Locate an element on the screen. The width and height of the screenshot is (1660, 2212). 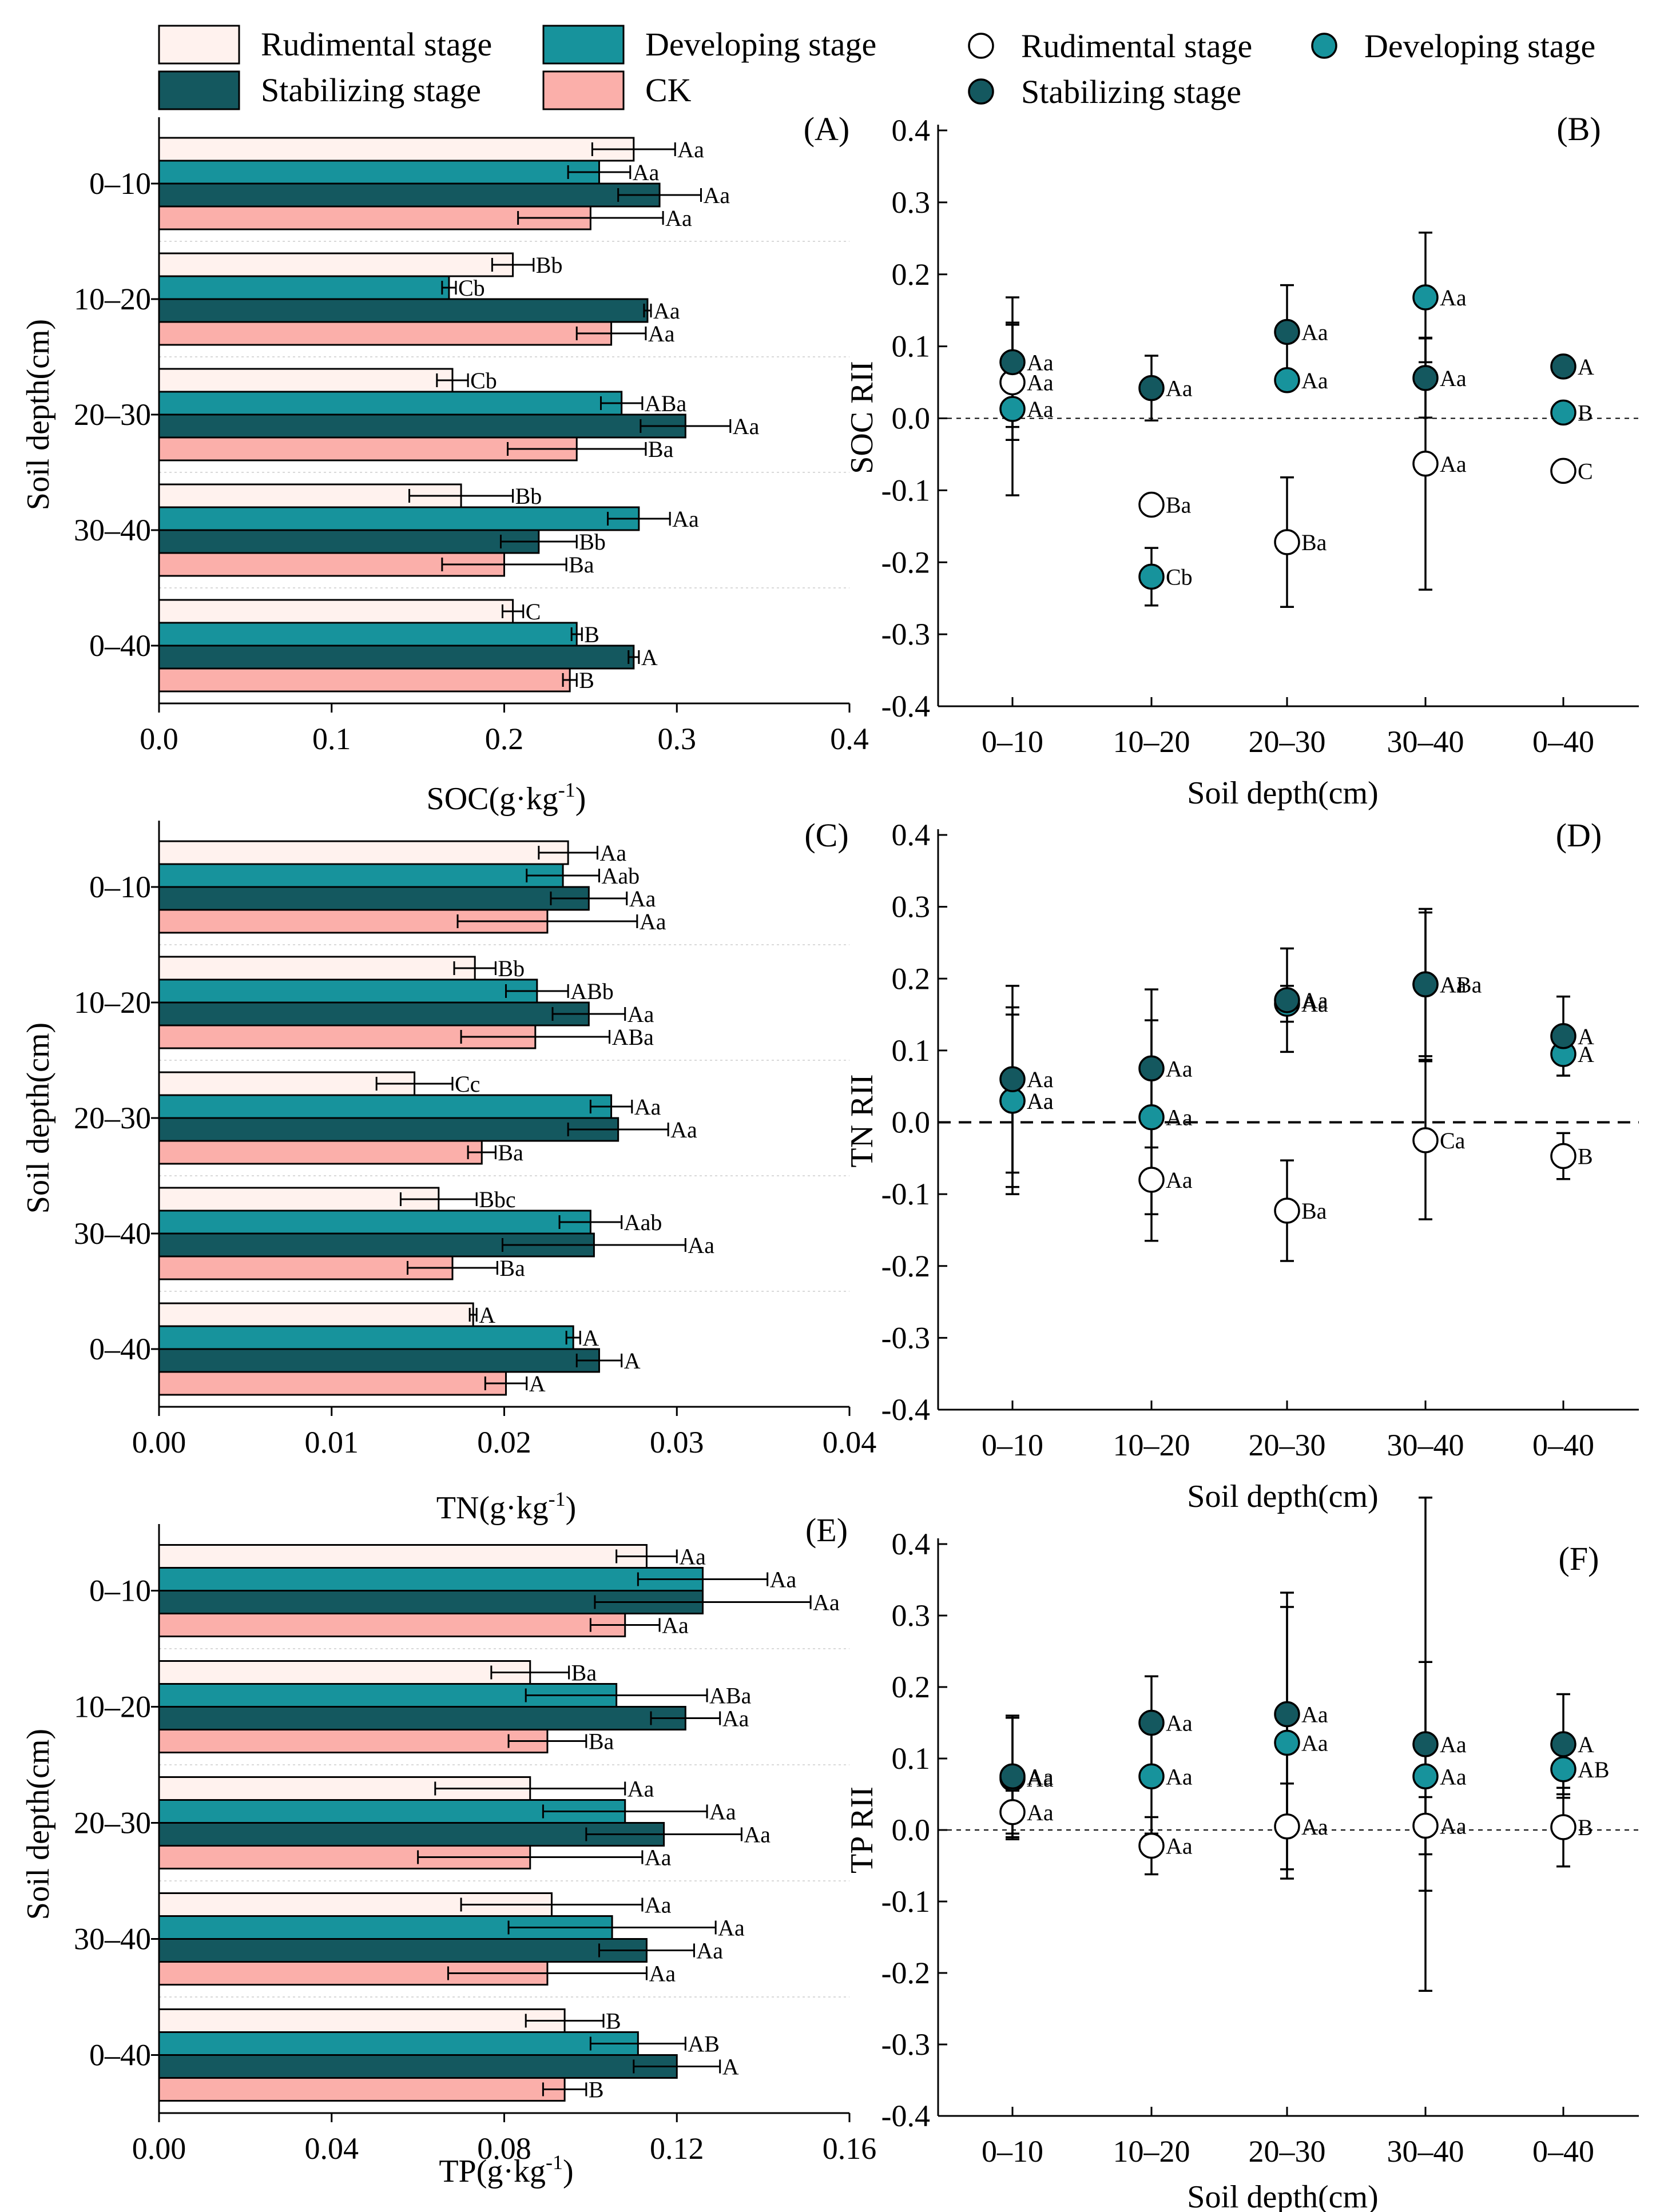
panel-label: (B) is located at coordinates (1579, 129).